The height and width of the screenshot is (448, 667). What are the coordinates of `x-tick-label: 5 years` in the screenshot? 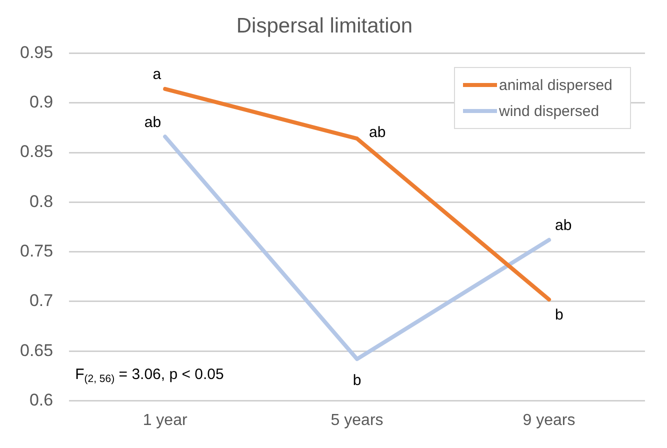 It's located at (357, 420).